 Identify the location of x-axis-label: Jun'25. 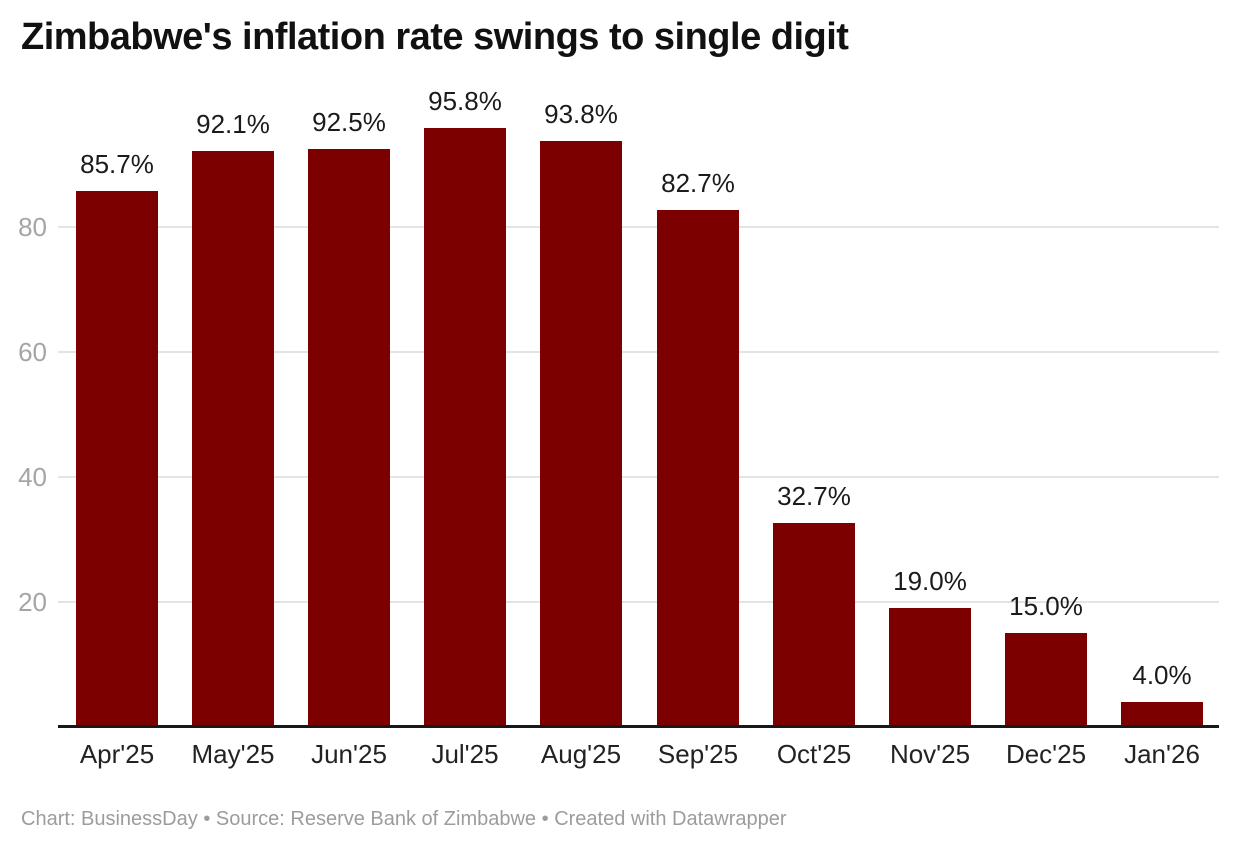
(349, 754).